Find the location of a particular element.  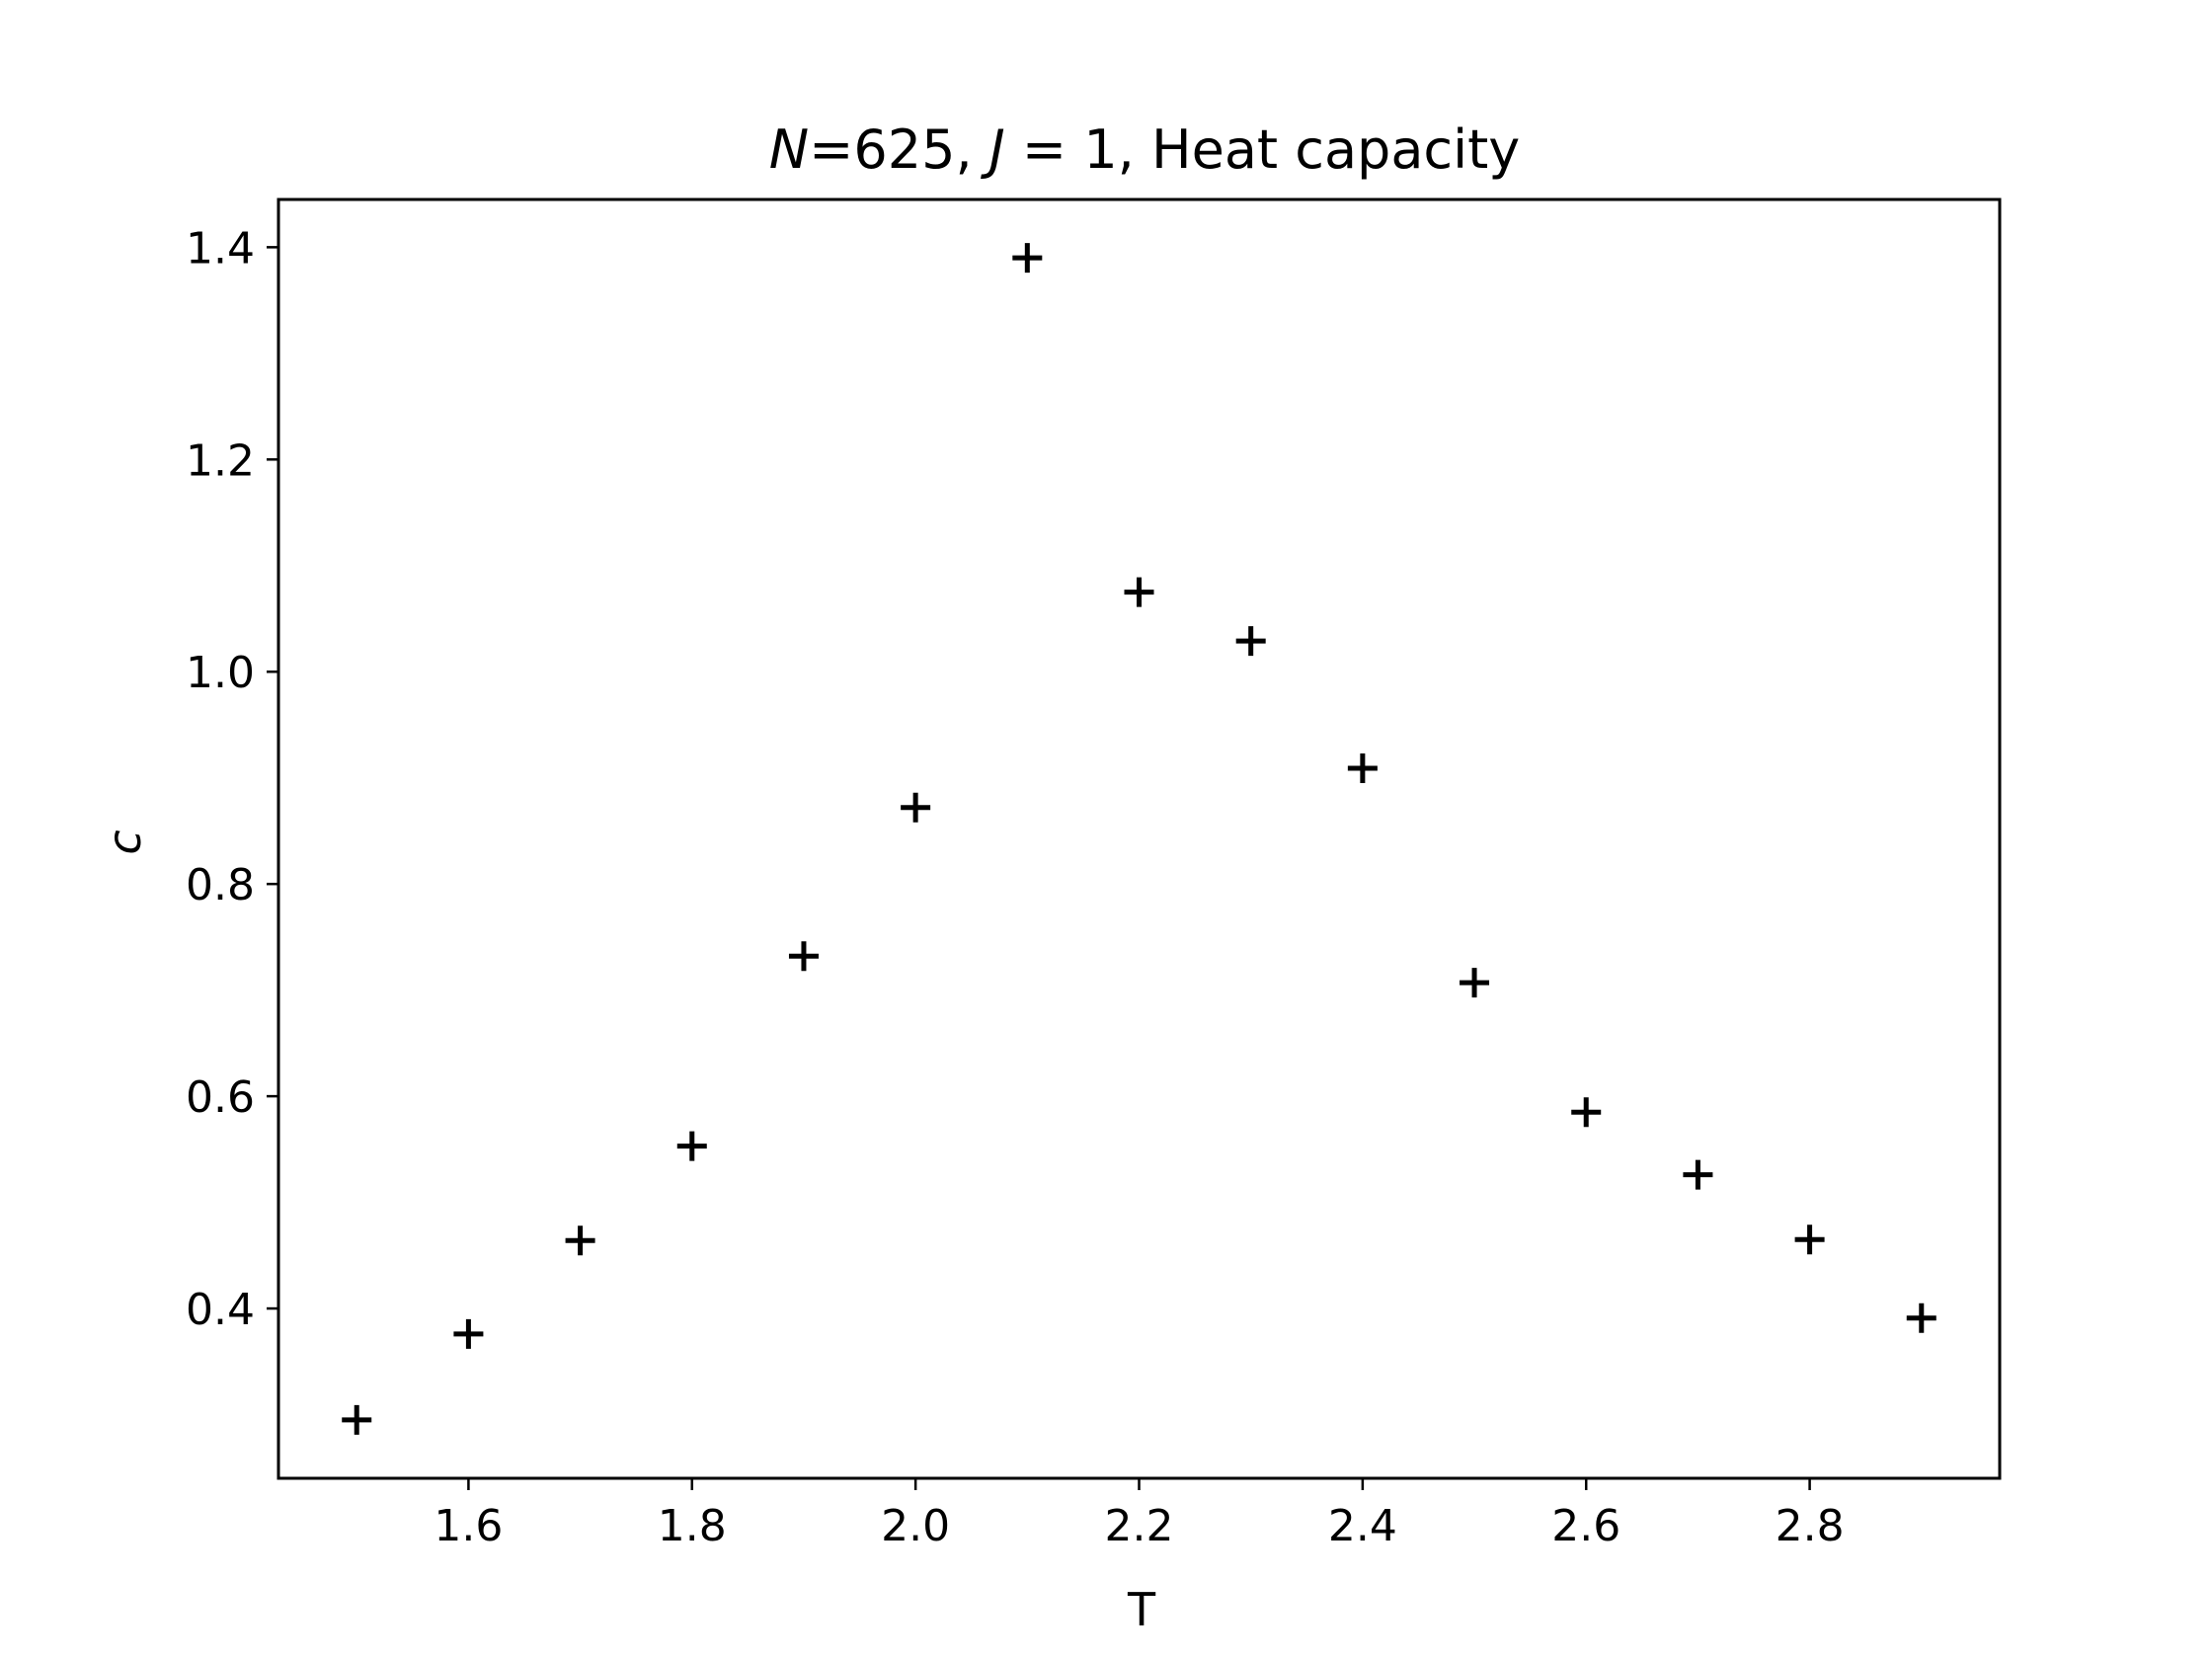

y-tick-label-5: 1.4 is located at coordinates (221, 249).